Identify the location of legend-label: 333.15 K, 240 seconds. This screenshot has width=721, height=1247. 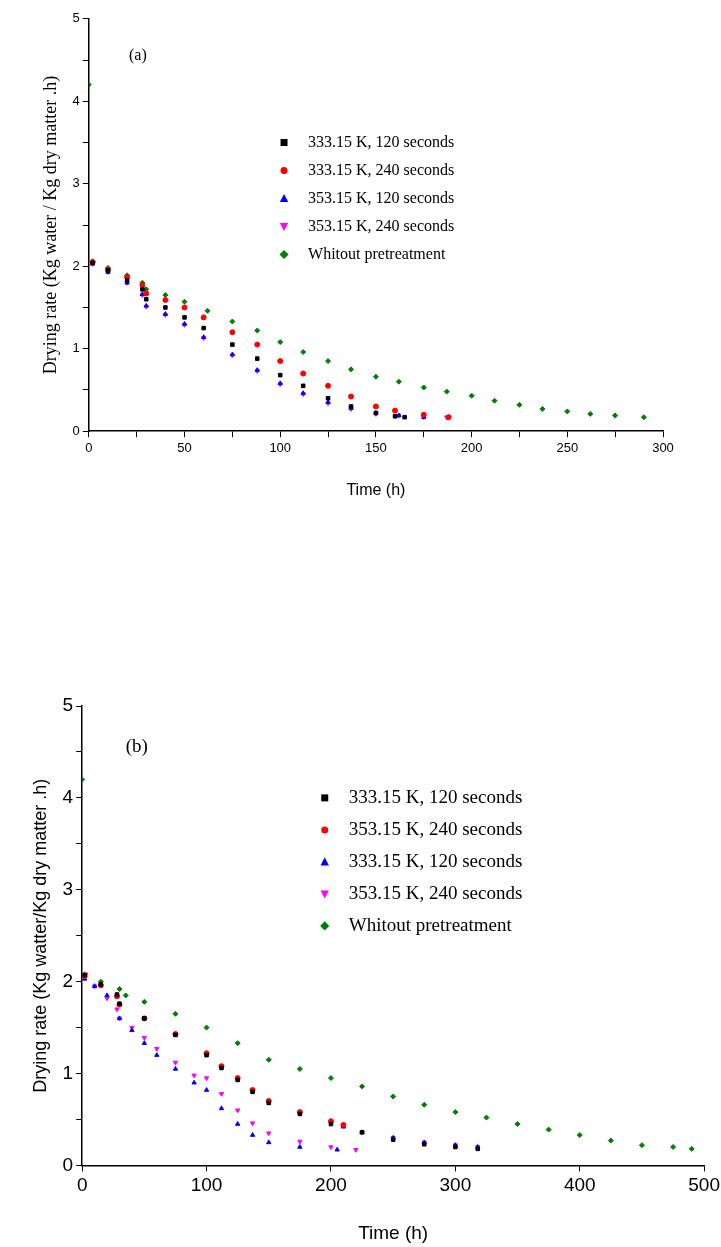
(381, 169).